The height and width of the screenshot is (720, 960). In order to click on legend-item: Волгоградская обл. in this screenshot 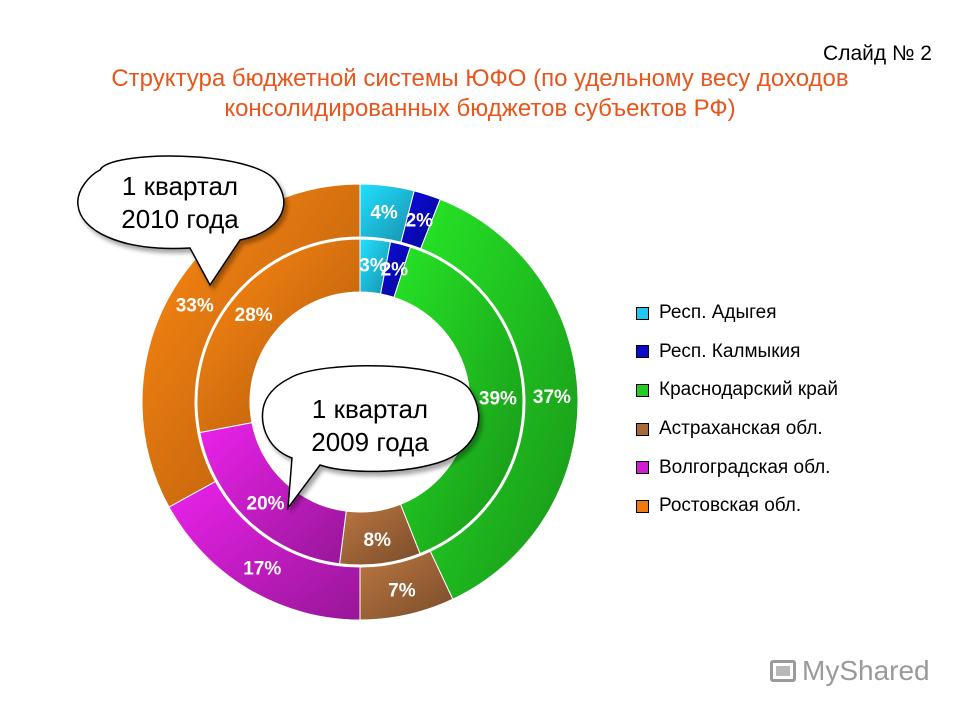, I will do `click(737, 467)`.